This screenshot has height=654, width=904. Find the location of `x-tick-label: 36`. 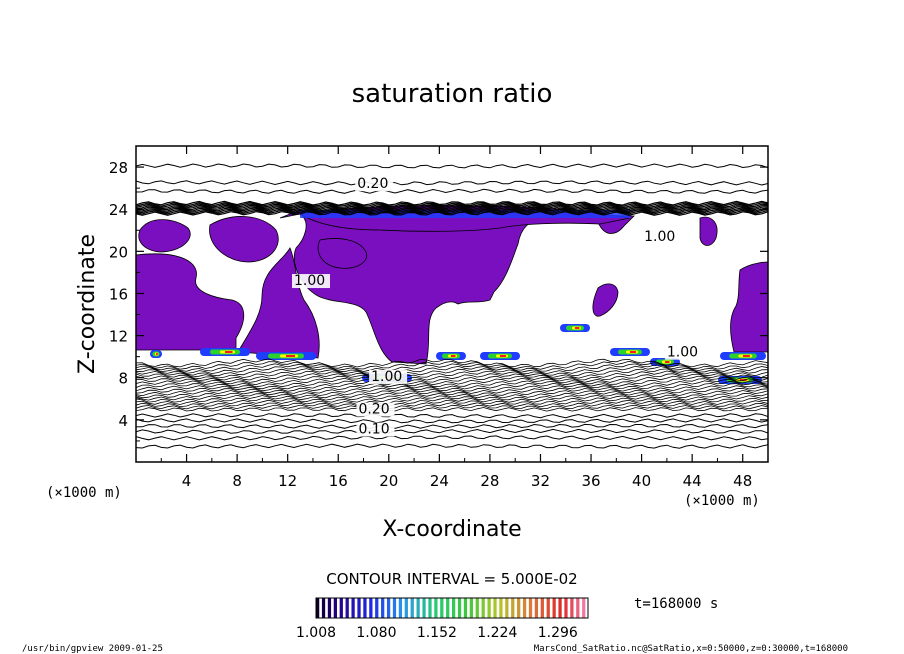

x-tick-label: 36 is located at coordinates (590, 481).